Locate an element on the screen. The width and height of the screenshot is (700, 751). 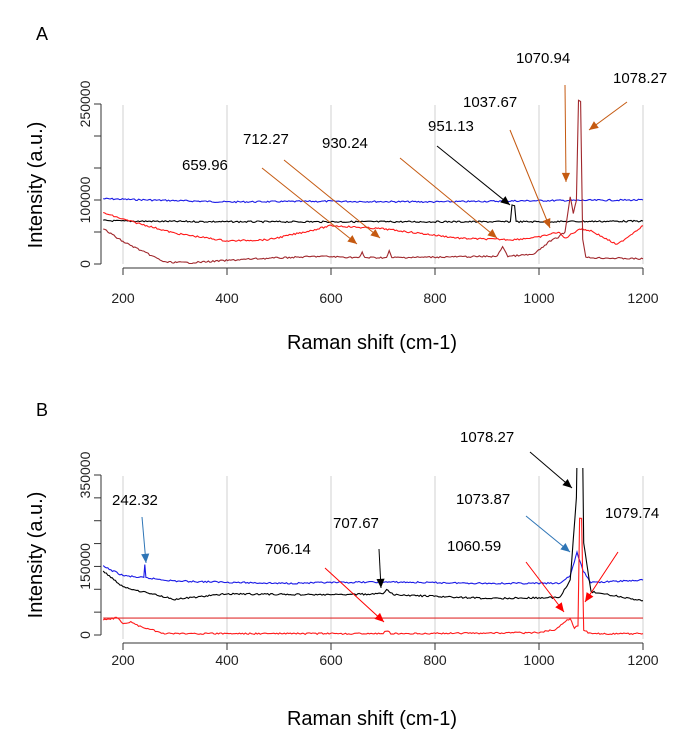
peak-label: 712.27 is located at coordinates (266, 139).